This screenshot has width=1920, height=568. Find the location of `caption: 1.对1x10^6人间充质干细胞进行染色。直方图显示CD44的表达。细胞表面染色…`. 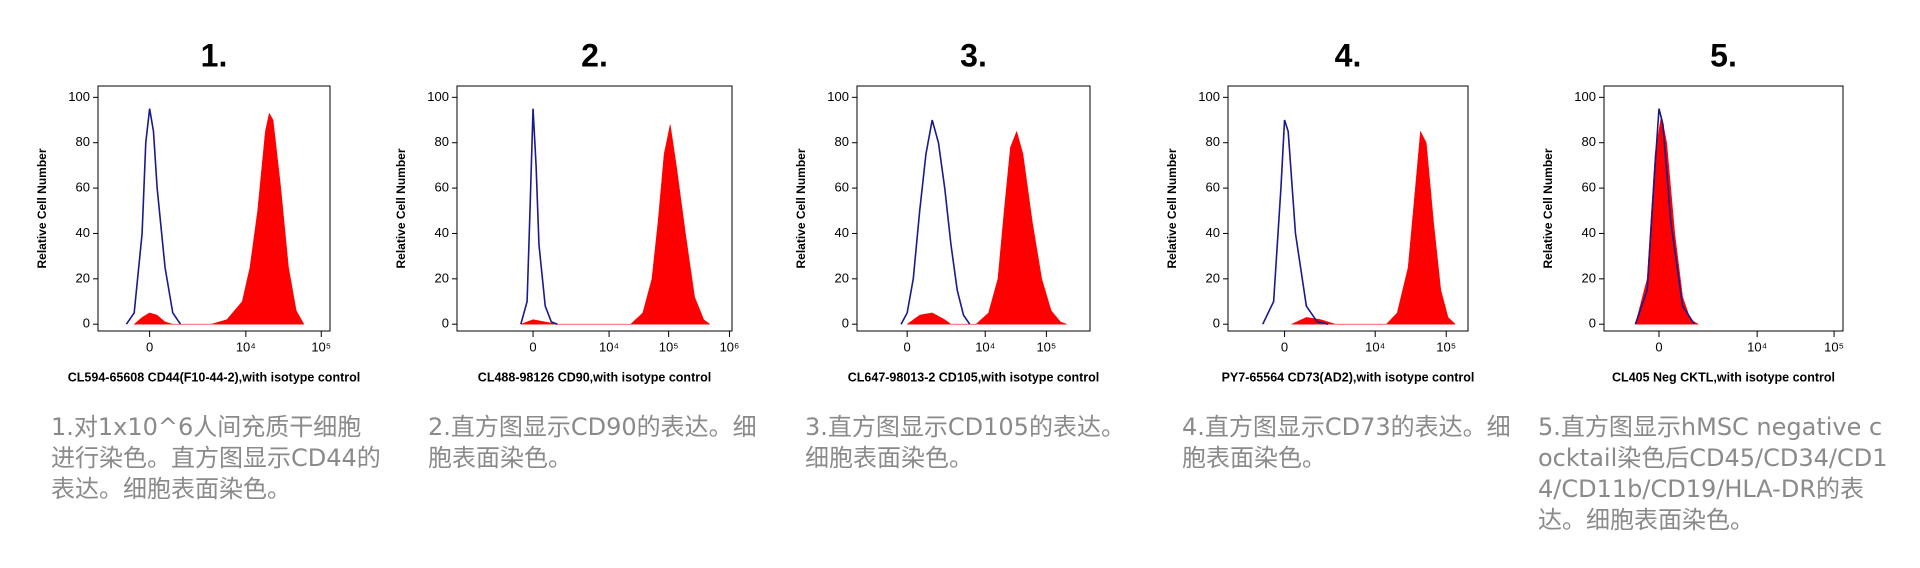

caption: 1.对1x10^6人间充质干细胞进行染色。直方图显示CD44的表达。细胞表面染色… is located at coordinates (216, 458).